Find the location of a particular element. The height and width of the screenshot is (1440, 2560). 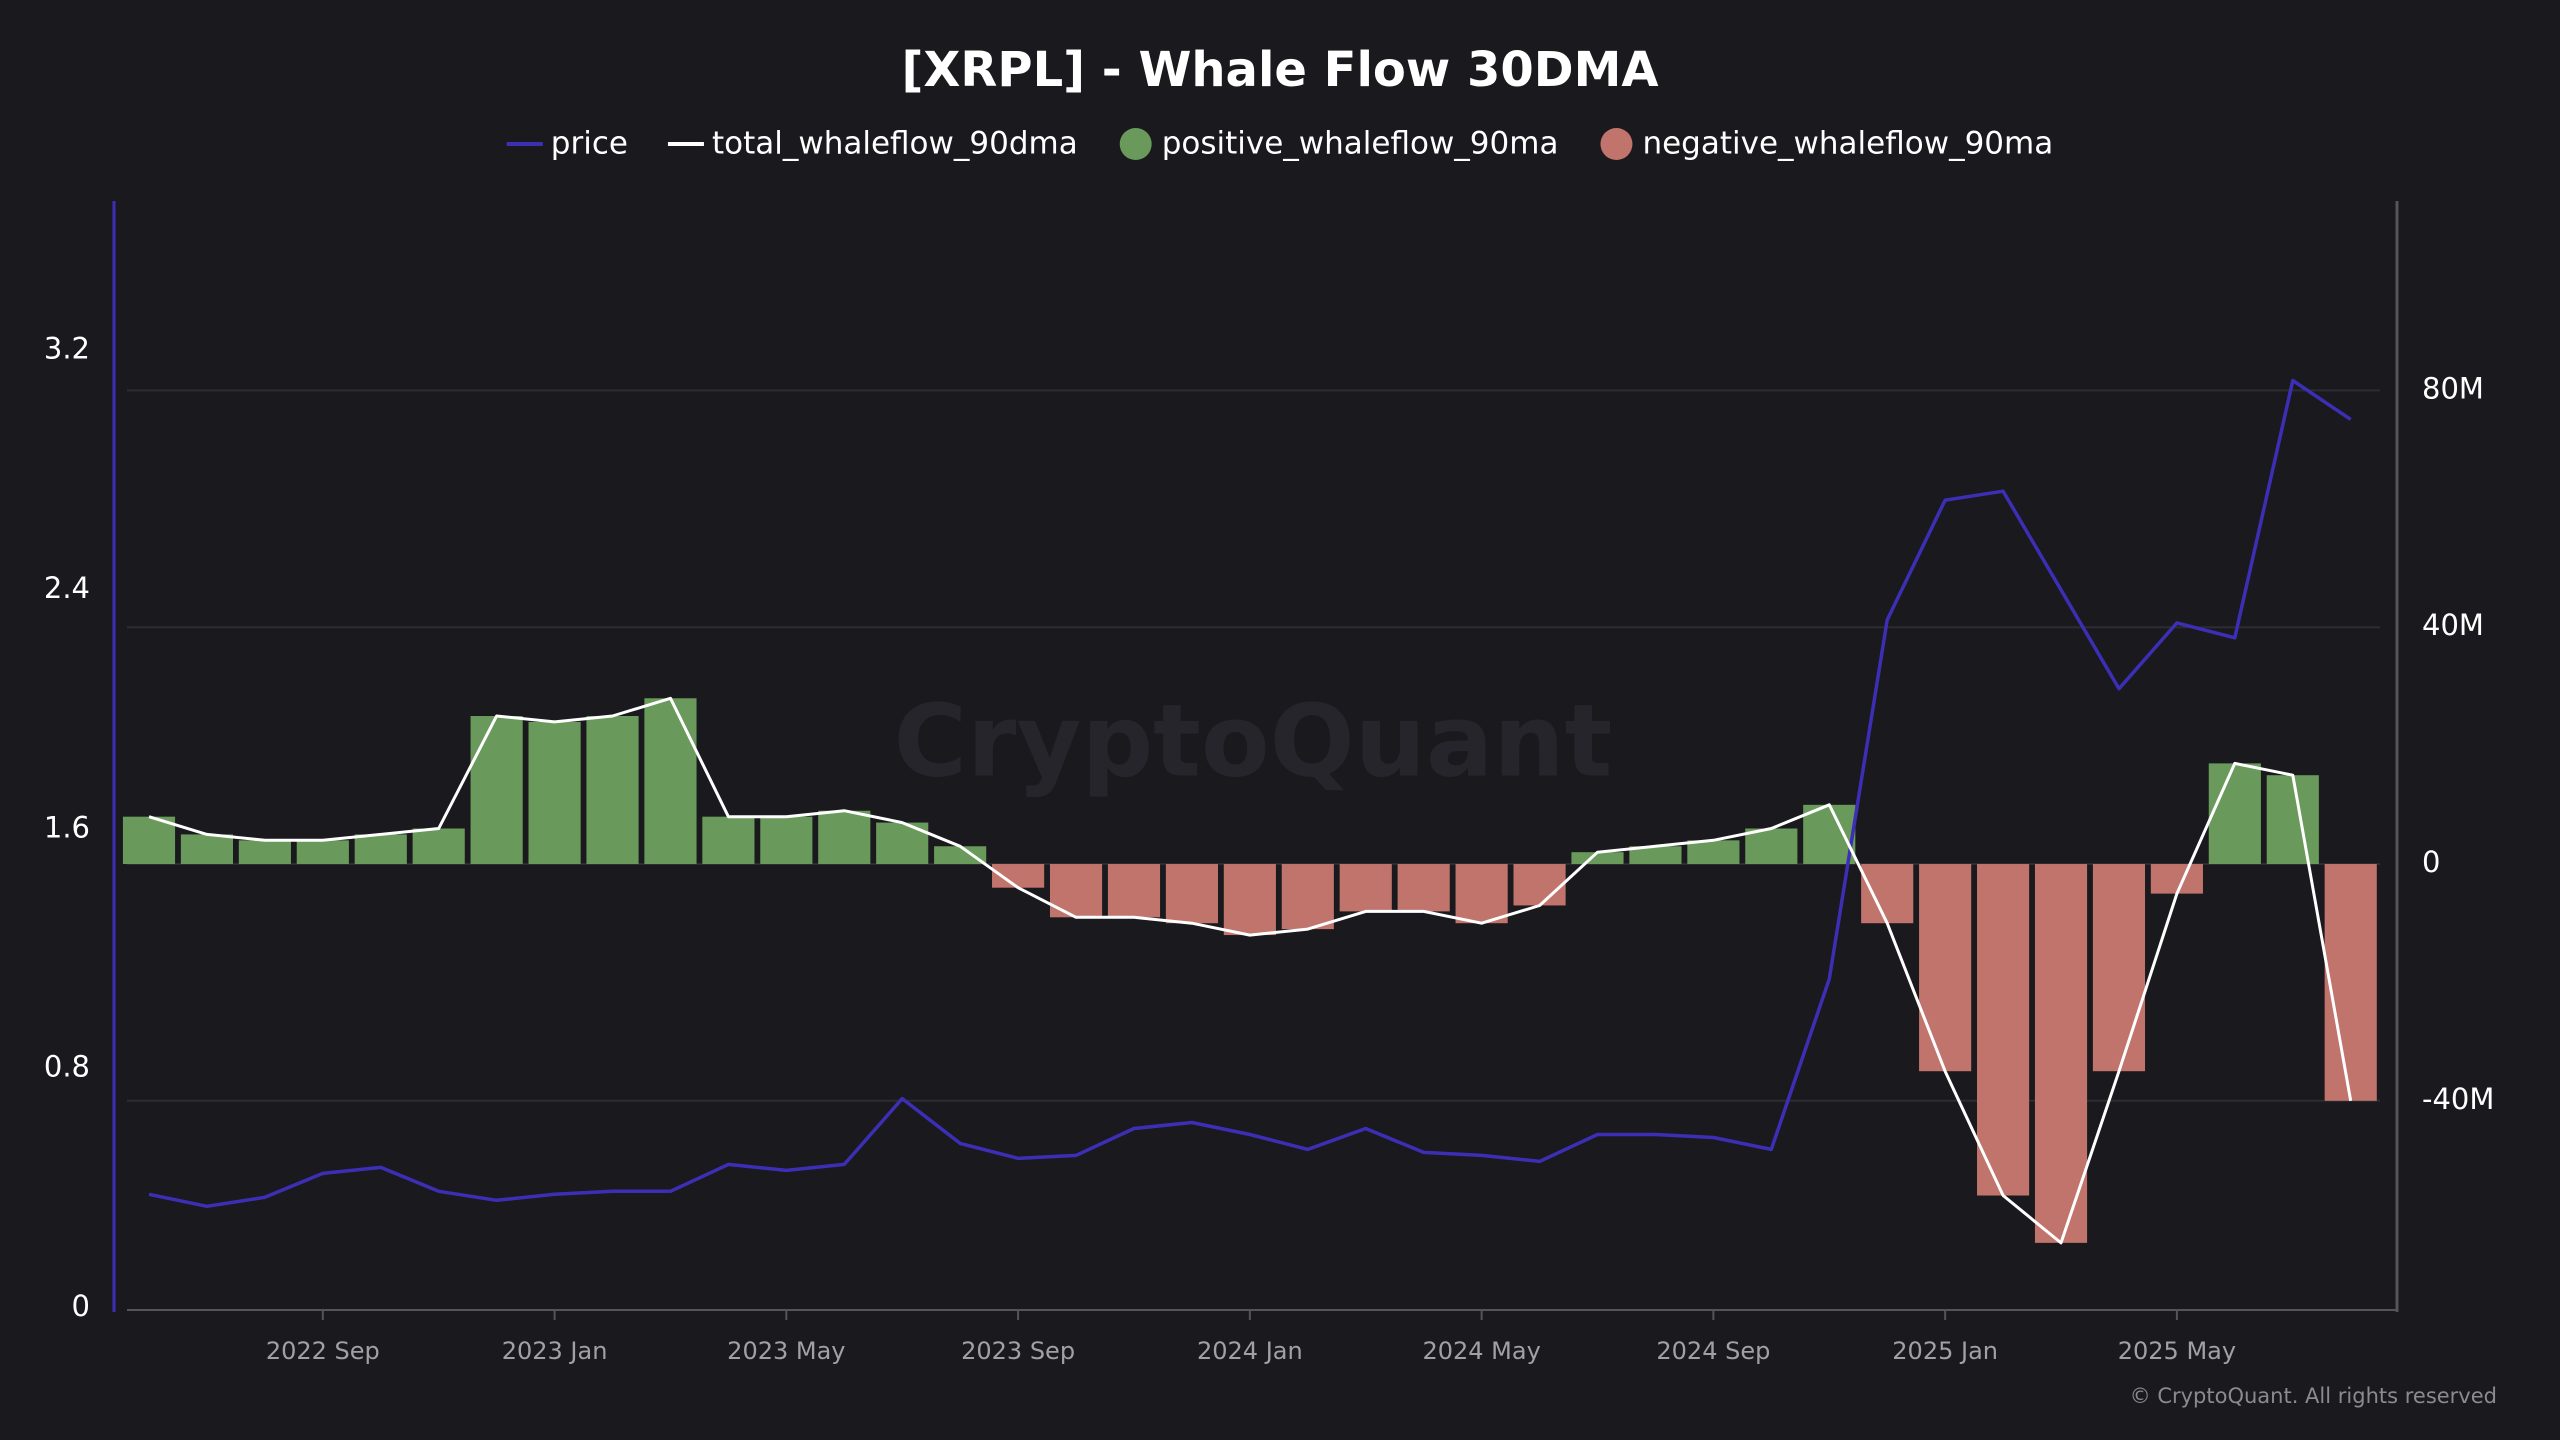

y2-tick-label: 80M is located at coordinates (2453, 388).